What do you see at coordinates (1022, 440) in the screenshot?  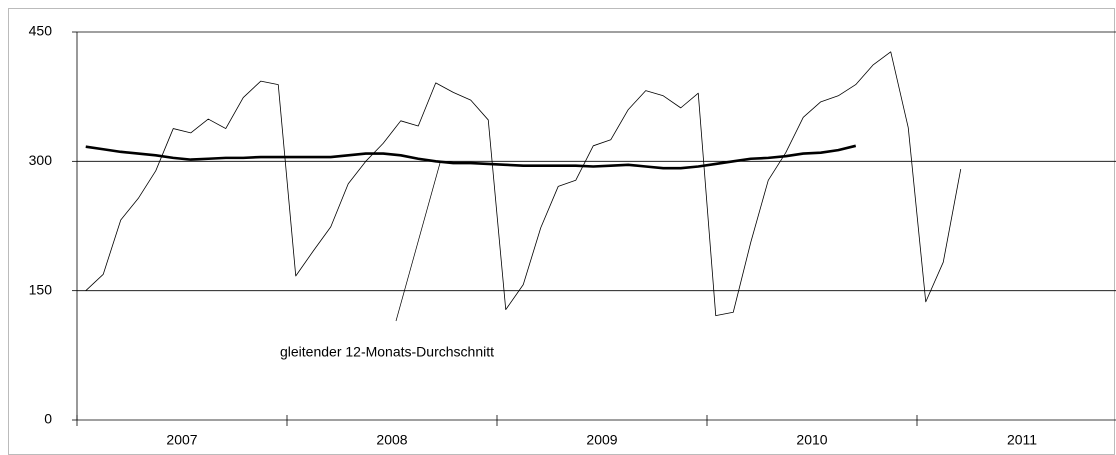 I see `x-tick-label: 2011` at bounding box center [1022, 440].